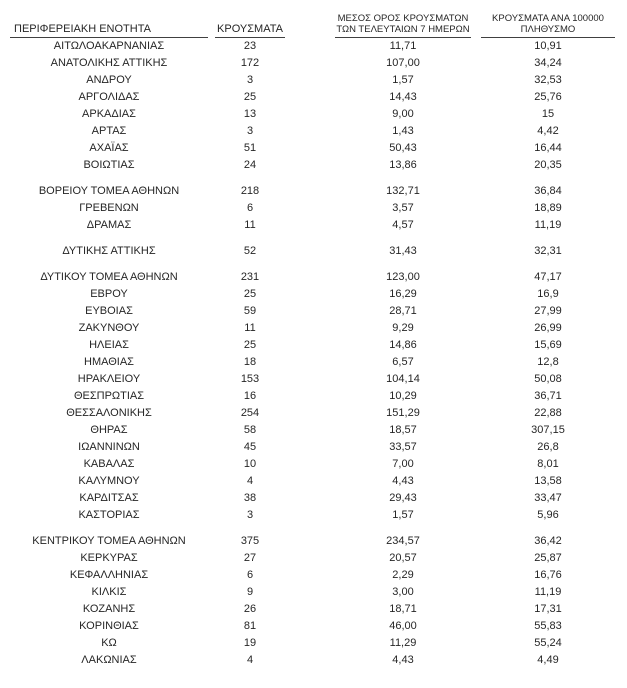 This screenshot has height=688, width=627. Describe the element at coordinates (250, 626) in the screenshot. I see `cases-cell: 81` at that location.